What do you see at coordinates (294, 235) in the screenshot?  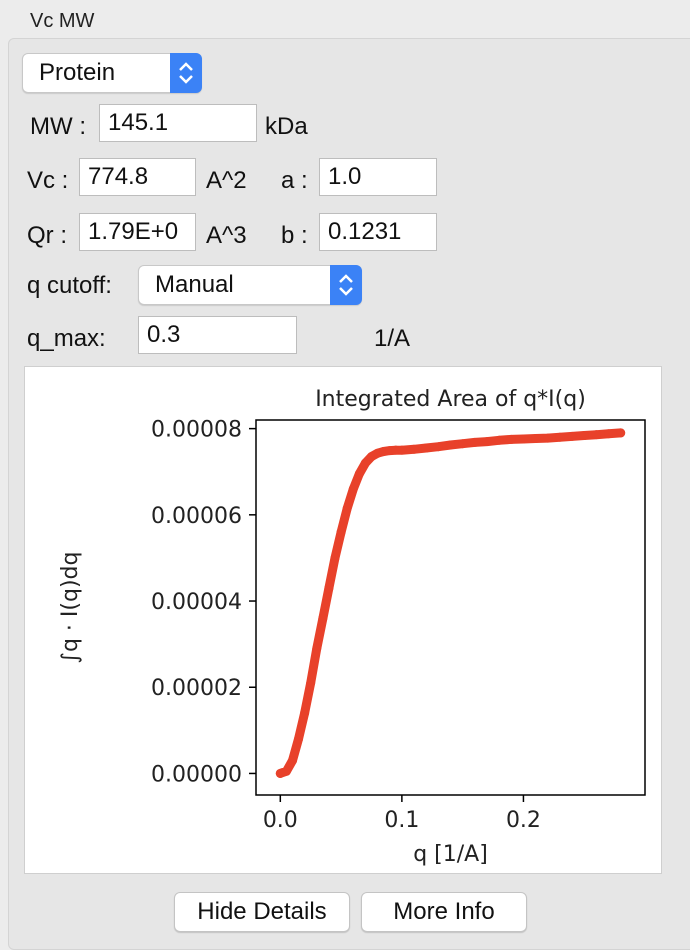 I see `b-label: b :` at bounding box center [294, 235].